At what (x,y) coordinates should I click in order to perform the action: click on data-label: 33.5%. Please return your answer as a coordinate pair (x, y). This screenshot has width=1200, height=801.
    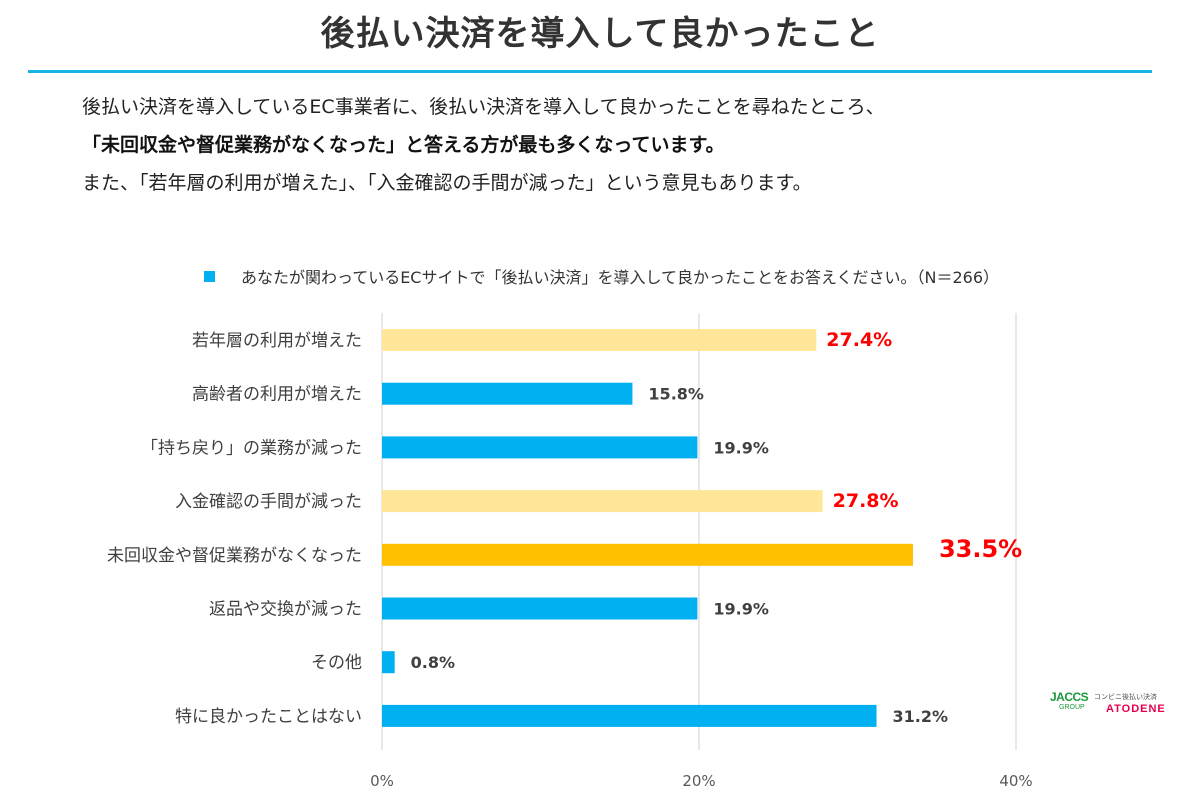
    Looking at the image, I should click on (980, 549).